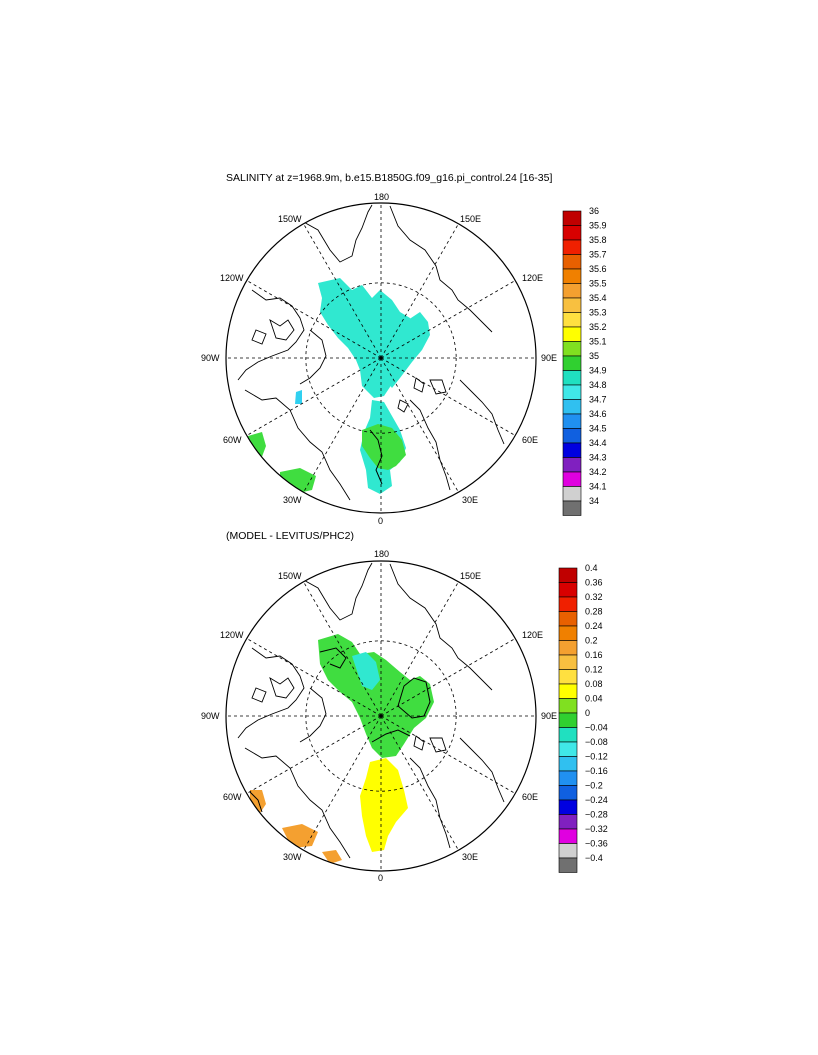 Image resolution: width=818 pixels, height=1055 pixels. Describe the element at coordinates (232, 635) in the screenshot. I see `bot-label-120w: 120W` at that location.